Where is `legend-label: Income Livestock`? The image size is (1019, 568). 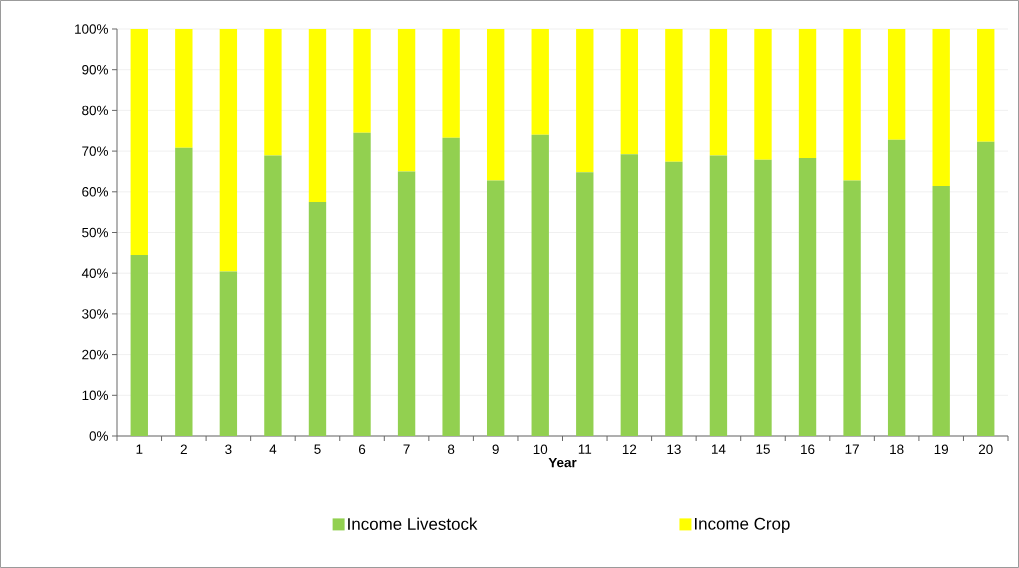 legend-label: Income Livestock is located at coordinates (413, 523).